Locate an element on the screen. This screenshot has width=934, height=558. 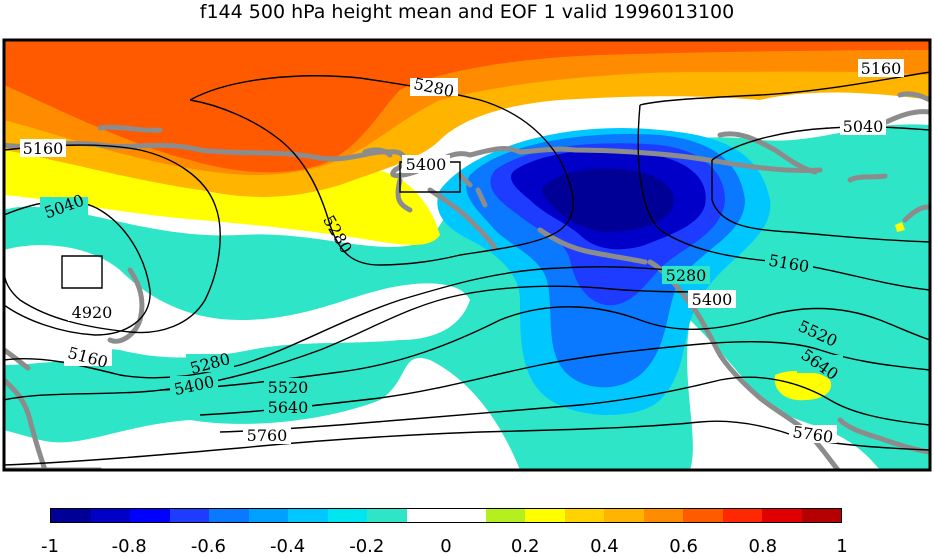
colorbar-tick-label: -0.6 is located at coordinates (208, 546).